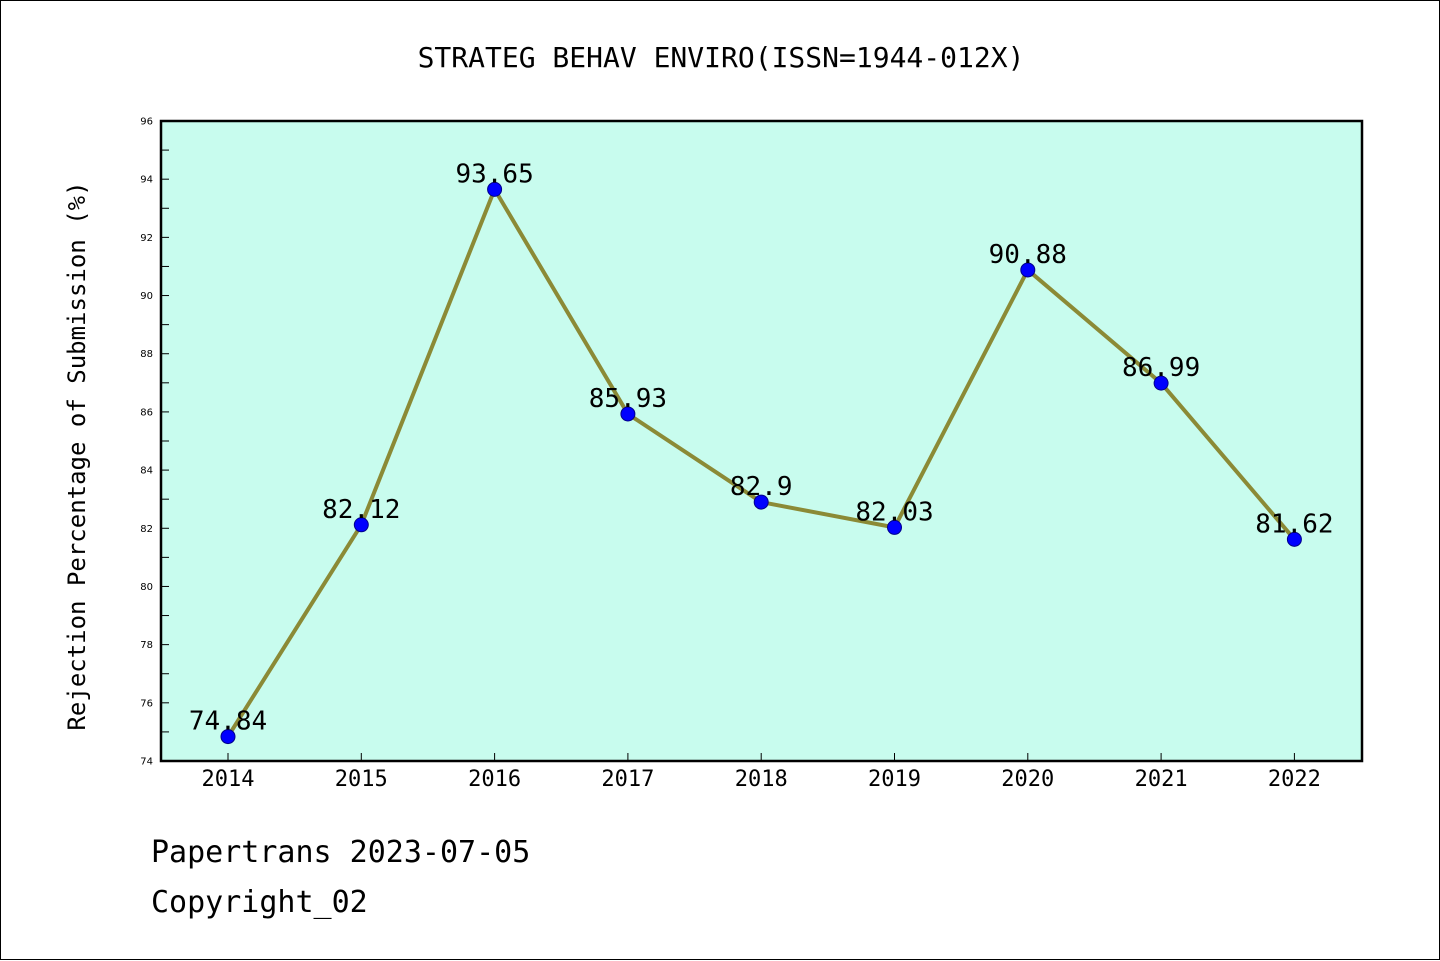 Image resolution: width=1440 pixels, height=961 pixels. I want to click on y-tick-label: 78, so click(146, 645).